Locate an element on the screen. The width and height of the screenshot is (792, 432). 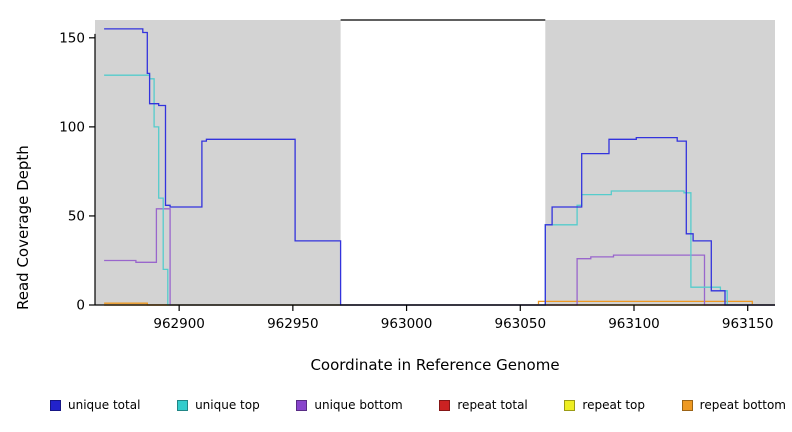
svg-text: 962900 is located at coordinates (179, 324).